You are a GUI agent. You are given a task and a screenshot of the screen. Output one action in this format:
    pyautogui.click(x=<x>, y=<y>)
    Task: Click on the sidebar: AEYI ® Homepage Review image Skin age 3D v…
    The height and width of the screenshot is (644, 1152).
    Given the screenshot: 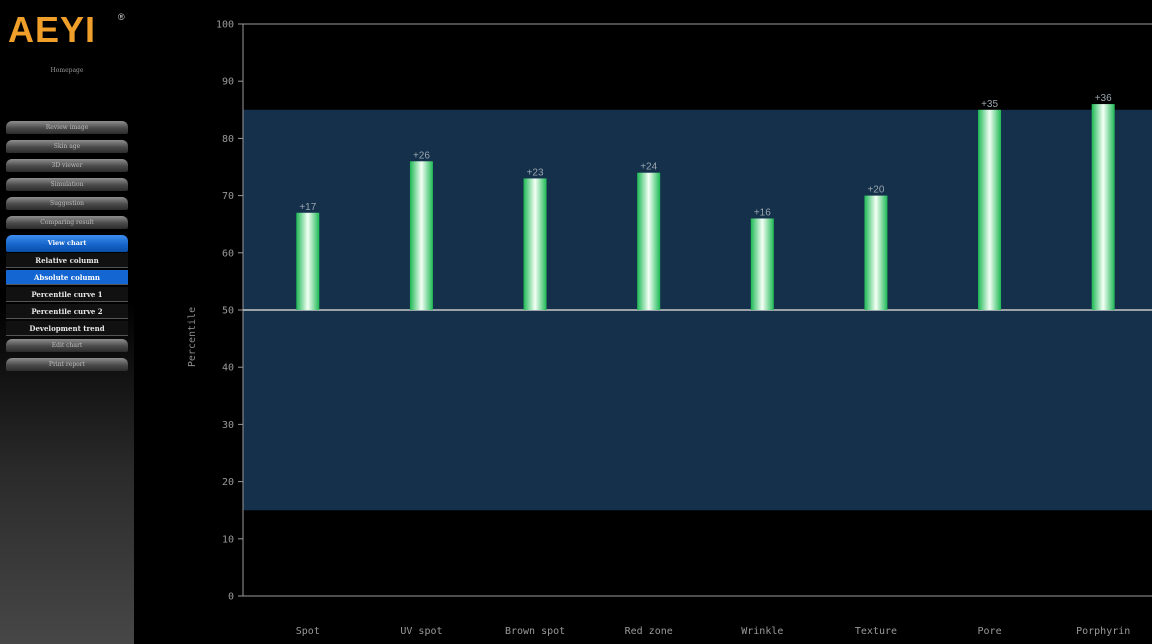 What is the action you would take?
    pyautogui.click(x=67, y=322)
    